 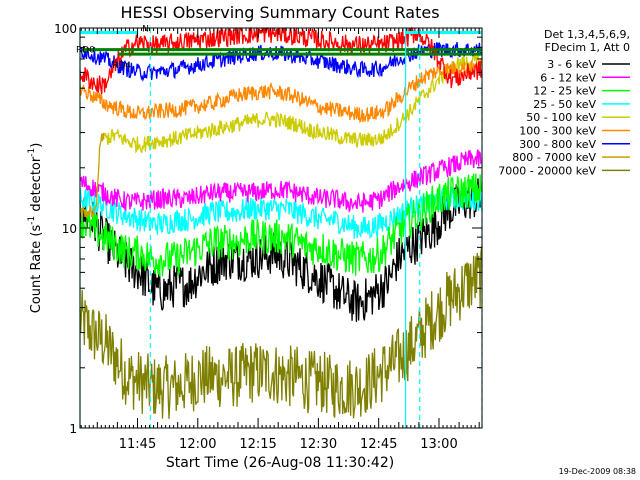 What do you see at coordinates (257, 444) in the screenshot?
I see `x-tick-label: 12:15` at bounding box center [257, 444].